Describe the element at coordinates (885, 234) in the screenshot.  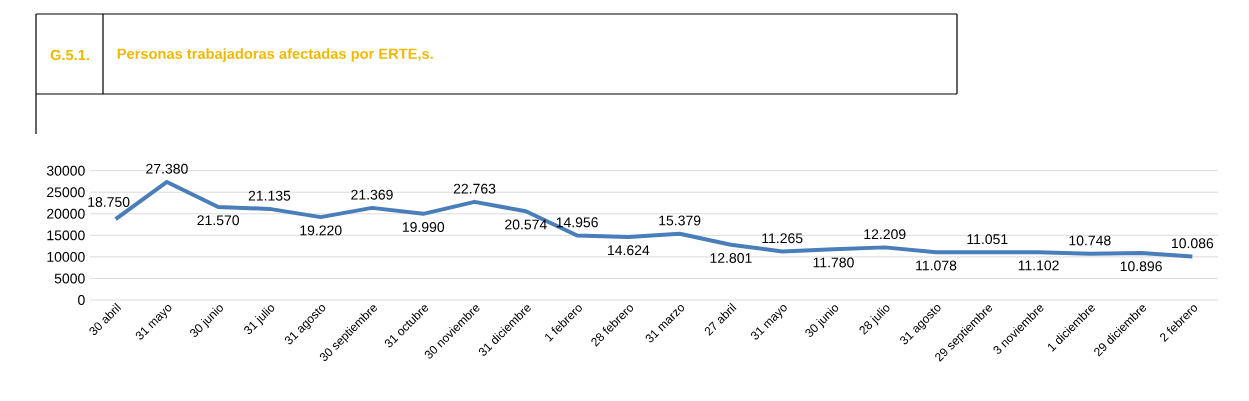
I see `data-label: 12.209` at that location.